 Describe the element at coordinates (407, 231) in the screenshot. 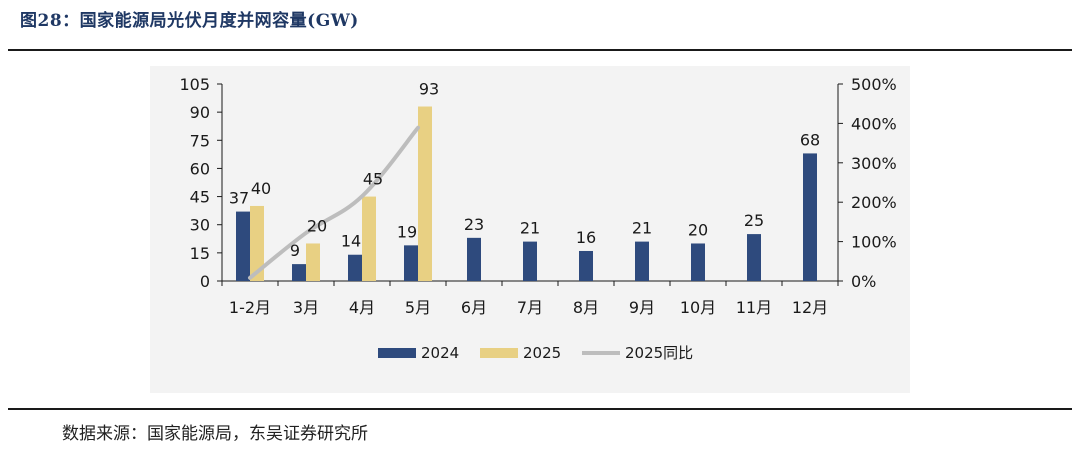

I see `data-label-2024: 19` at that location.